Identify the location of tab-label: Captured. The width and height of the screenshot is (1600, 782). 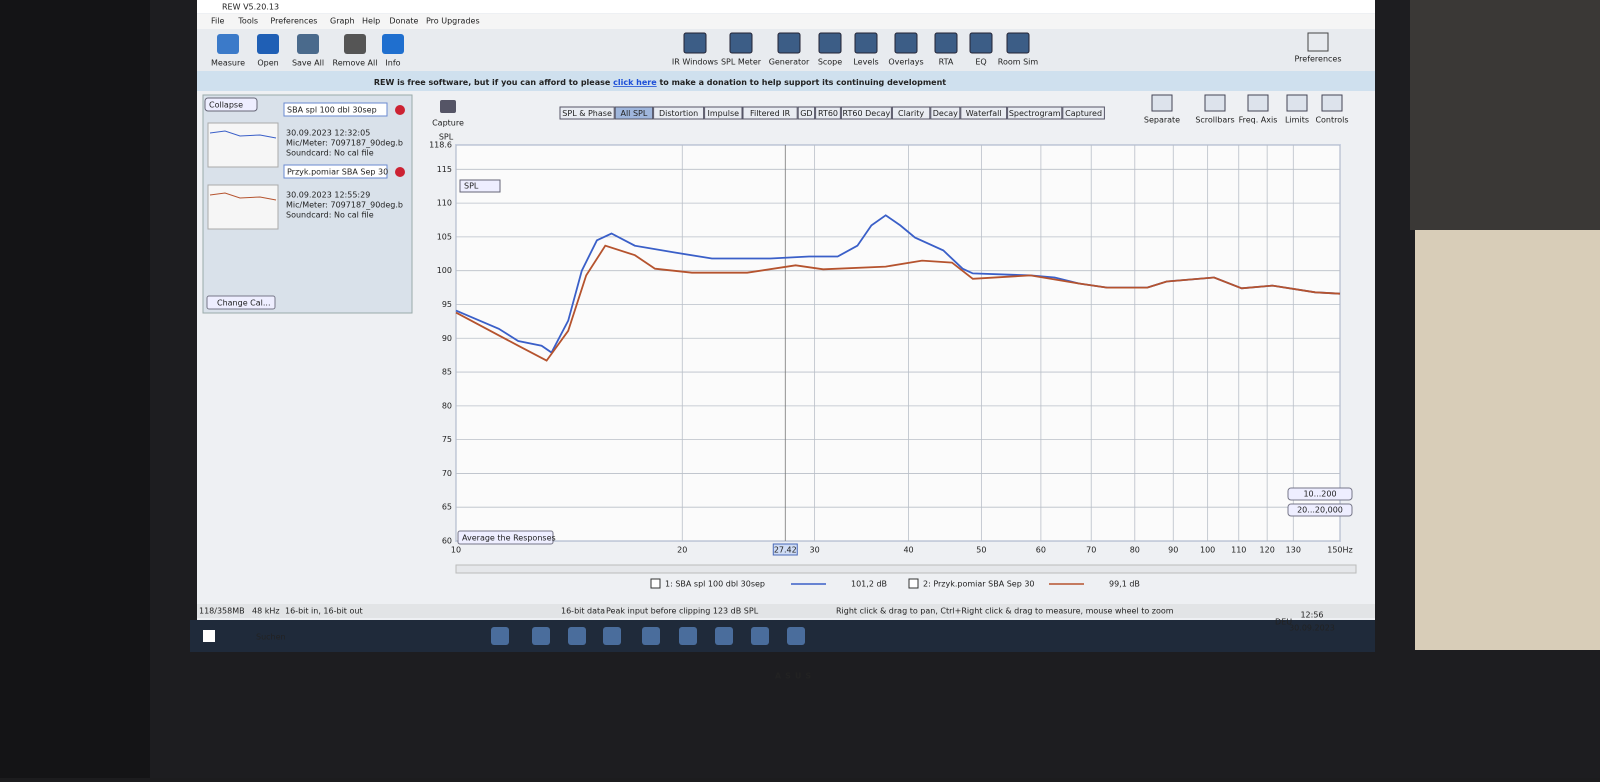
(1083, 113).